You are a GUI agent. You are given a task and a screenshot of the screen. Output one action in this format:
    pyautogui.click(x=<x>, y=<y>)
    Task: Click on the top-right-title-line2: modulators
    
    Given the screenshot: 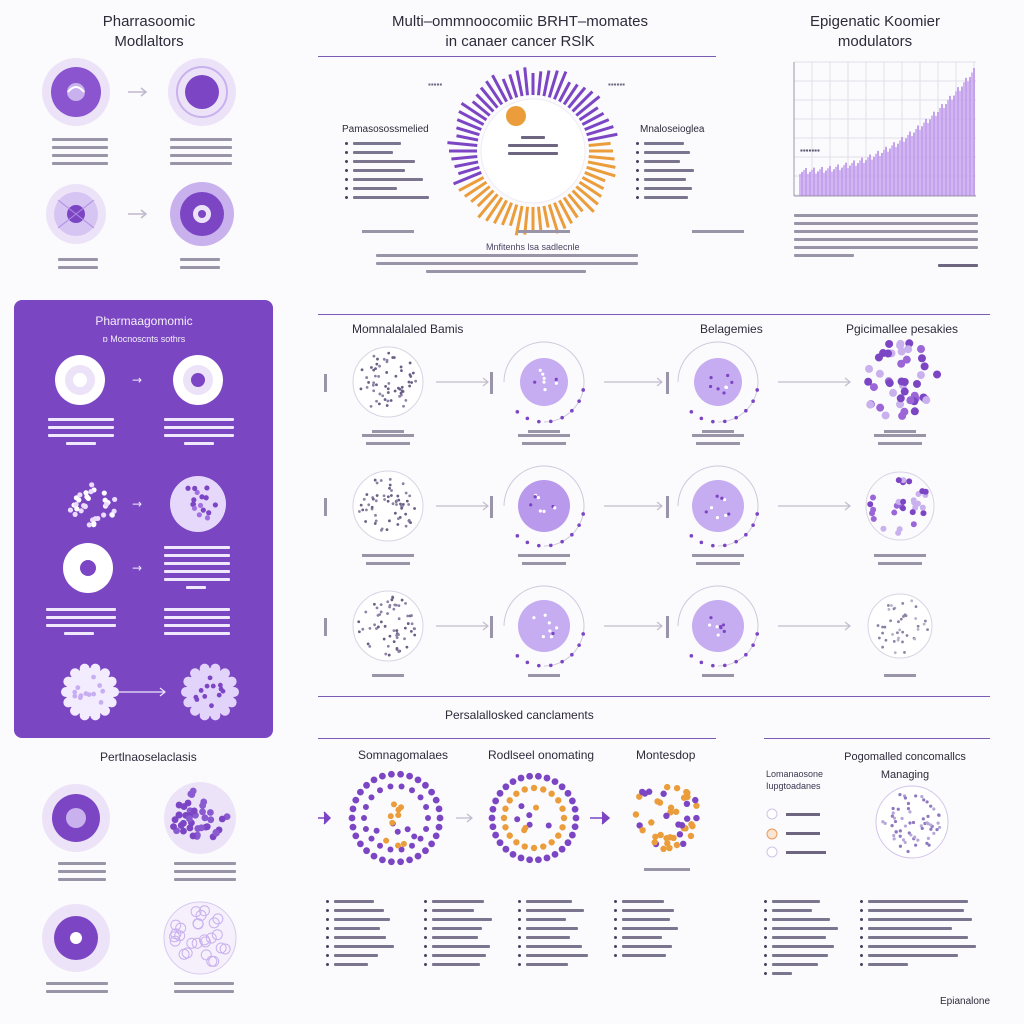 What is the action you would take?
    pyautogui.click(x=875, y=41)
    